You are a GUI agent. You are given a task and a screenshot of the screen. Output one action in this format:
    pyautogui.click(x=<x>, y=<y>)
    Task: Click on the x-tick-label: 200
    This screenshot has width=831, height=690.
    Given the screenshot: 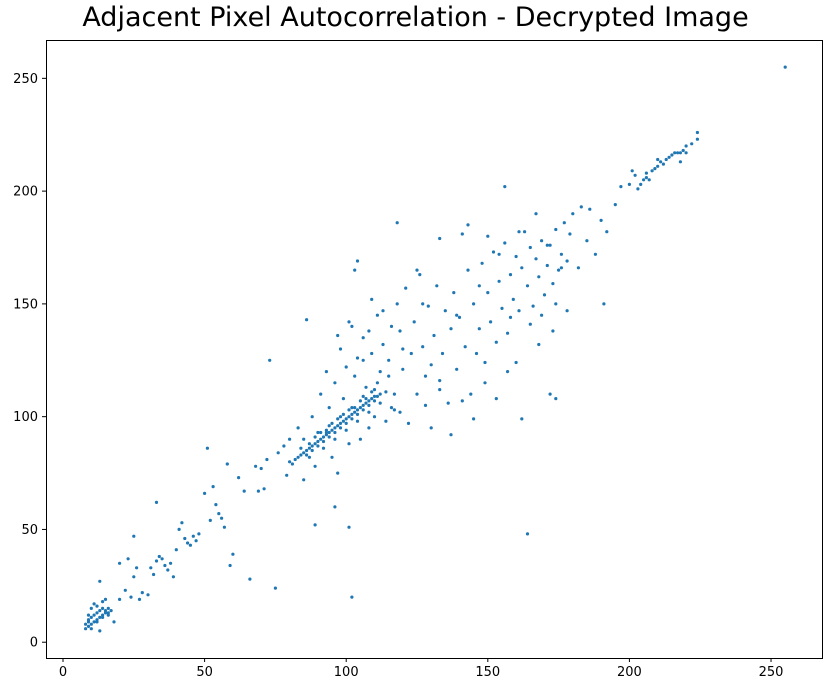 What is the action you would take?
    pyautogui.click(x=629, y=672)
    